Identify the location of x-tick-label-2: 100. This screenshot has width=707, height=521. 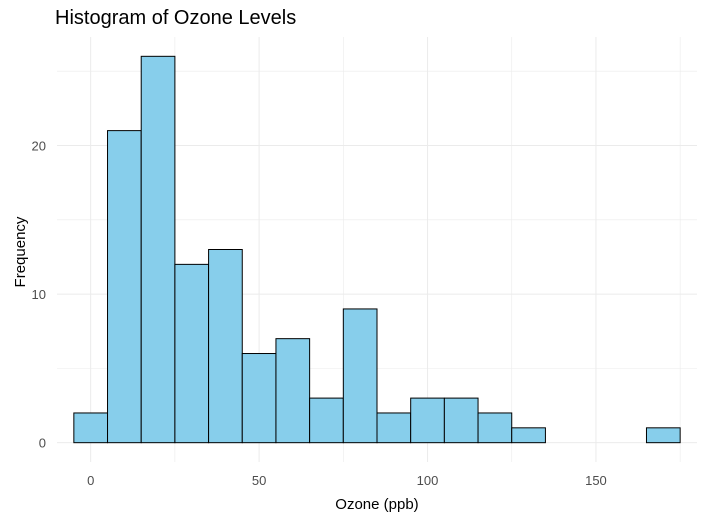
(428, 480).